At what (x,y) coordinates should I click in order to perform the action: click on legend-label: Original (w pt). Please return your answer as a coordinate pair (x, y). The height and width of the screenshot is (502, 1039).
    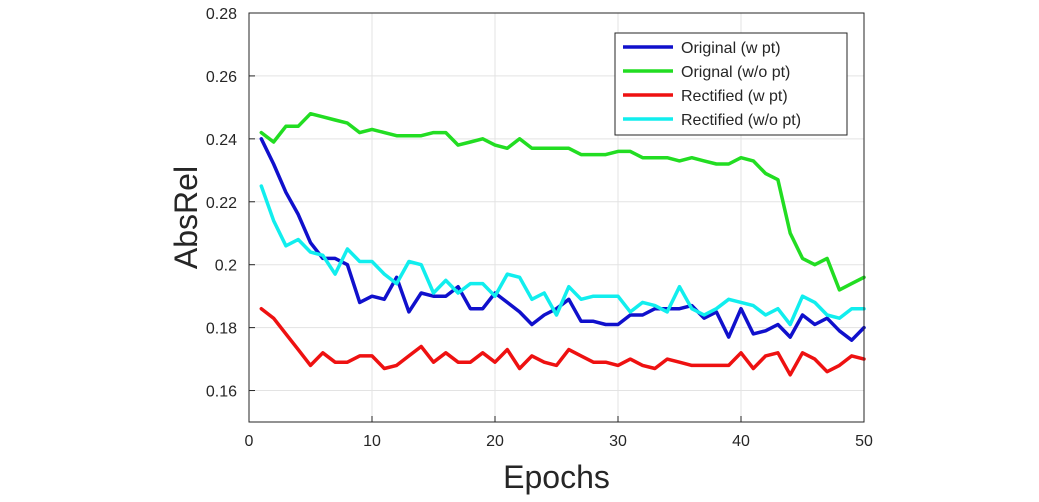
    Looking at the image, I should click on (731, 48).